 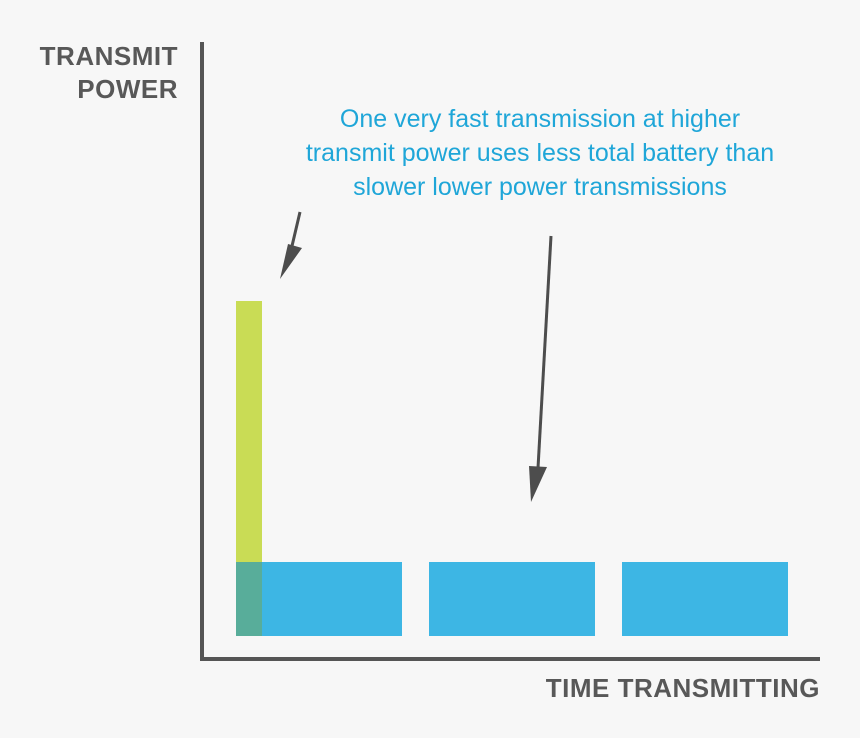 What do you see at coordinates (538, 484) in the screenshot?
I see `arrow-to-low-power-bars-head` at bounding box center [538, 484].